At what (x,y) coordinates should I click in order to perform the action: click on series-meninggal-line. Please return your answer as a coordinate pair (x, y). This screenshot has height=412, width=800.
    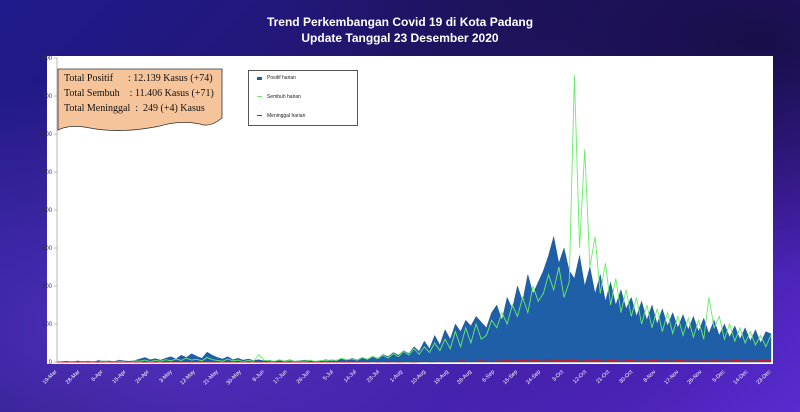
    Looking at the image, I should click on (414, 361).